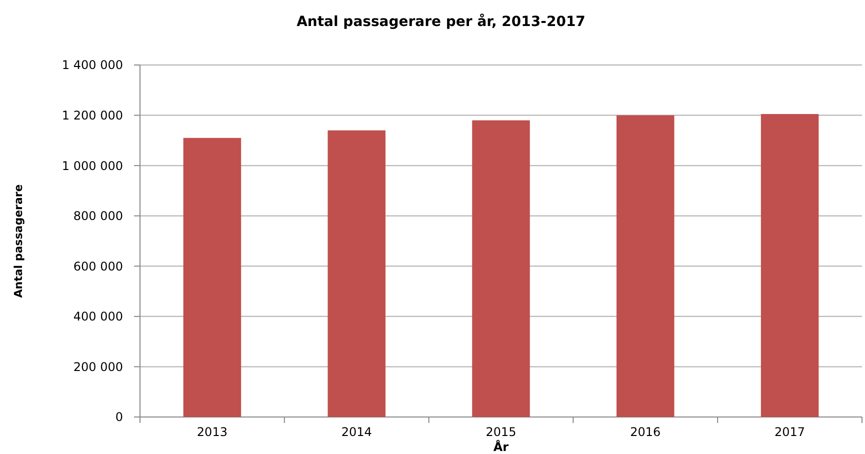  What do you see at coordinates (441, 21) in the screenshot?
I see `chart-title: Antal passagerare per år, 2013-2017` at bounding box center [441, 21].